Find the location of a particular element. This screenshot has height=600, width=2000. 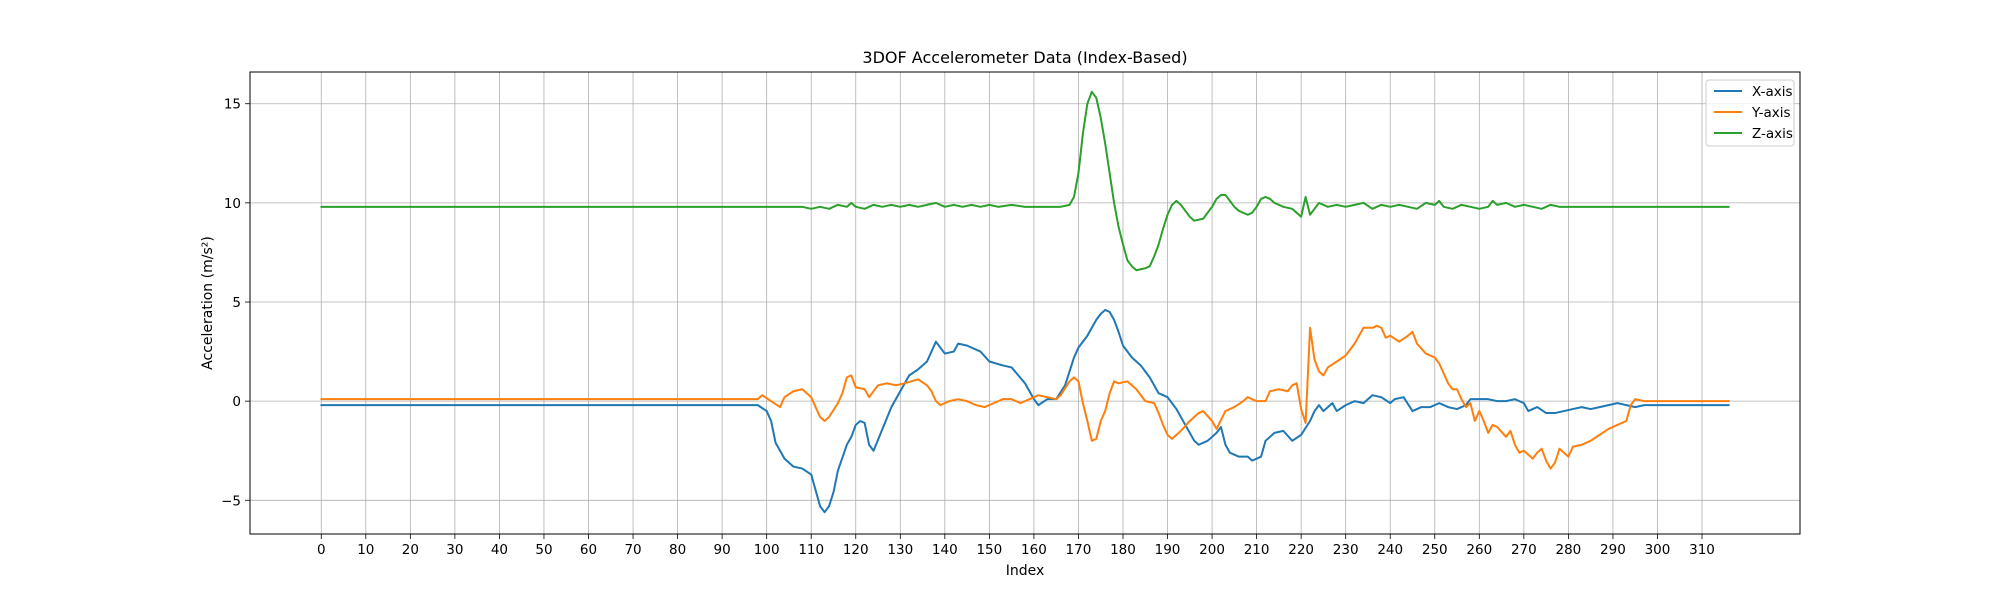

legend-box is located at coordinates (1750, 113).